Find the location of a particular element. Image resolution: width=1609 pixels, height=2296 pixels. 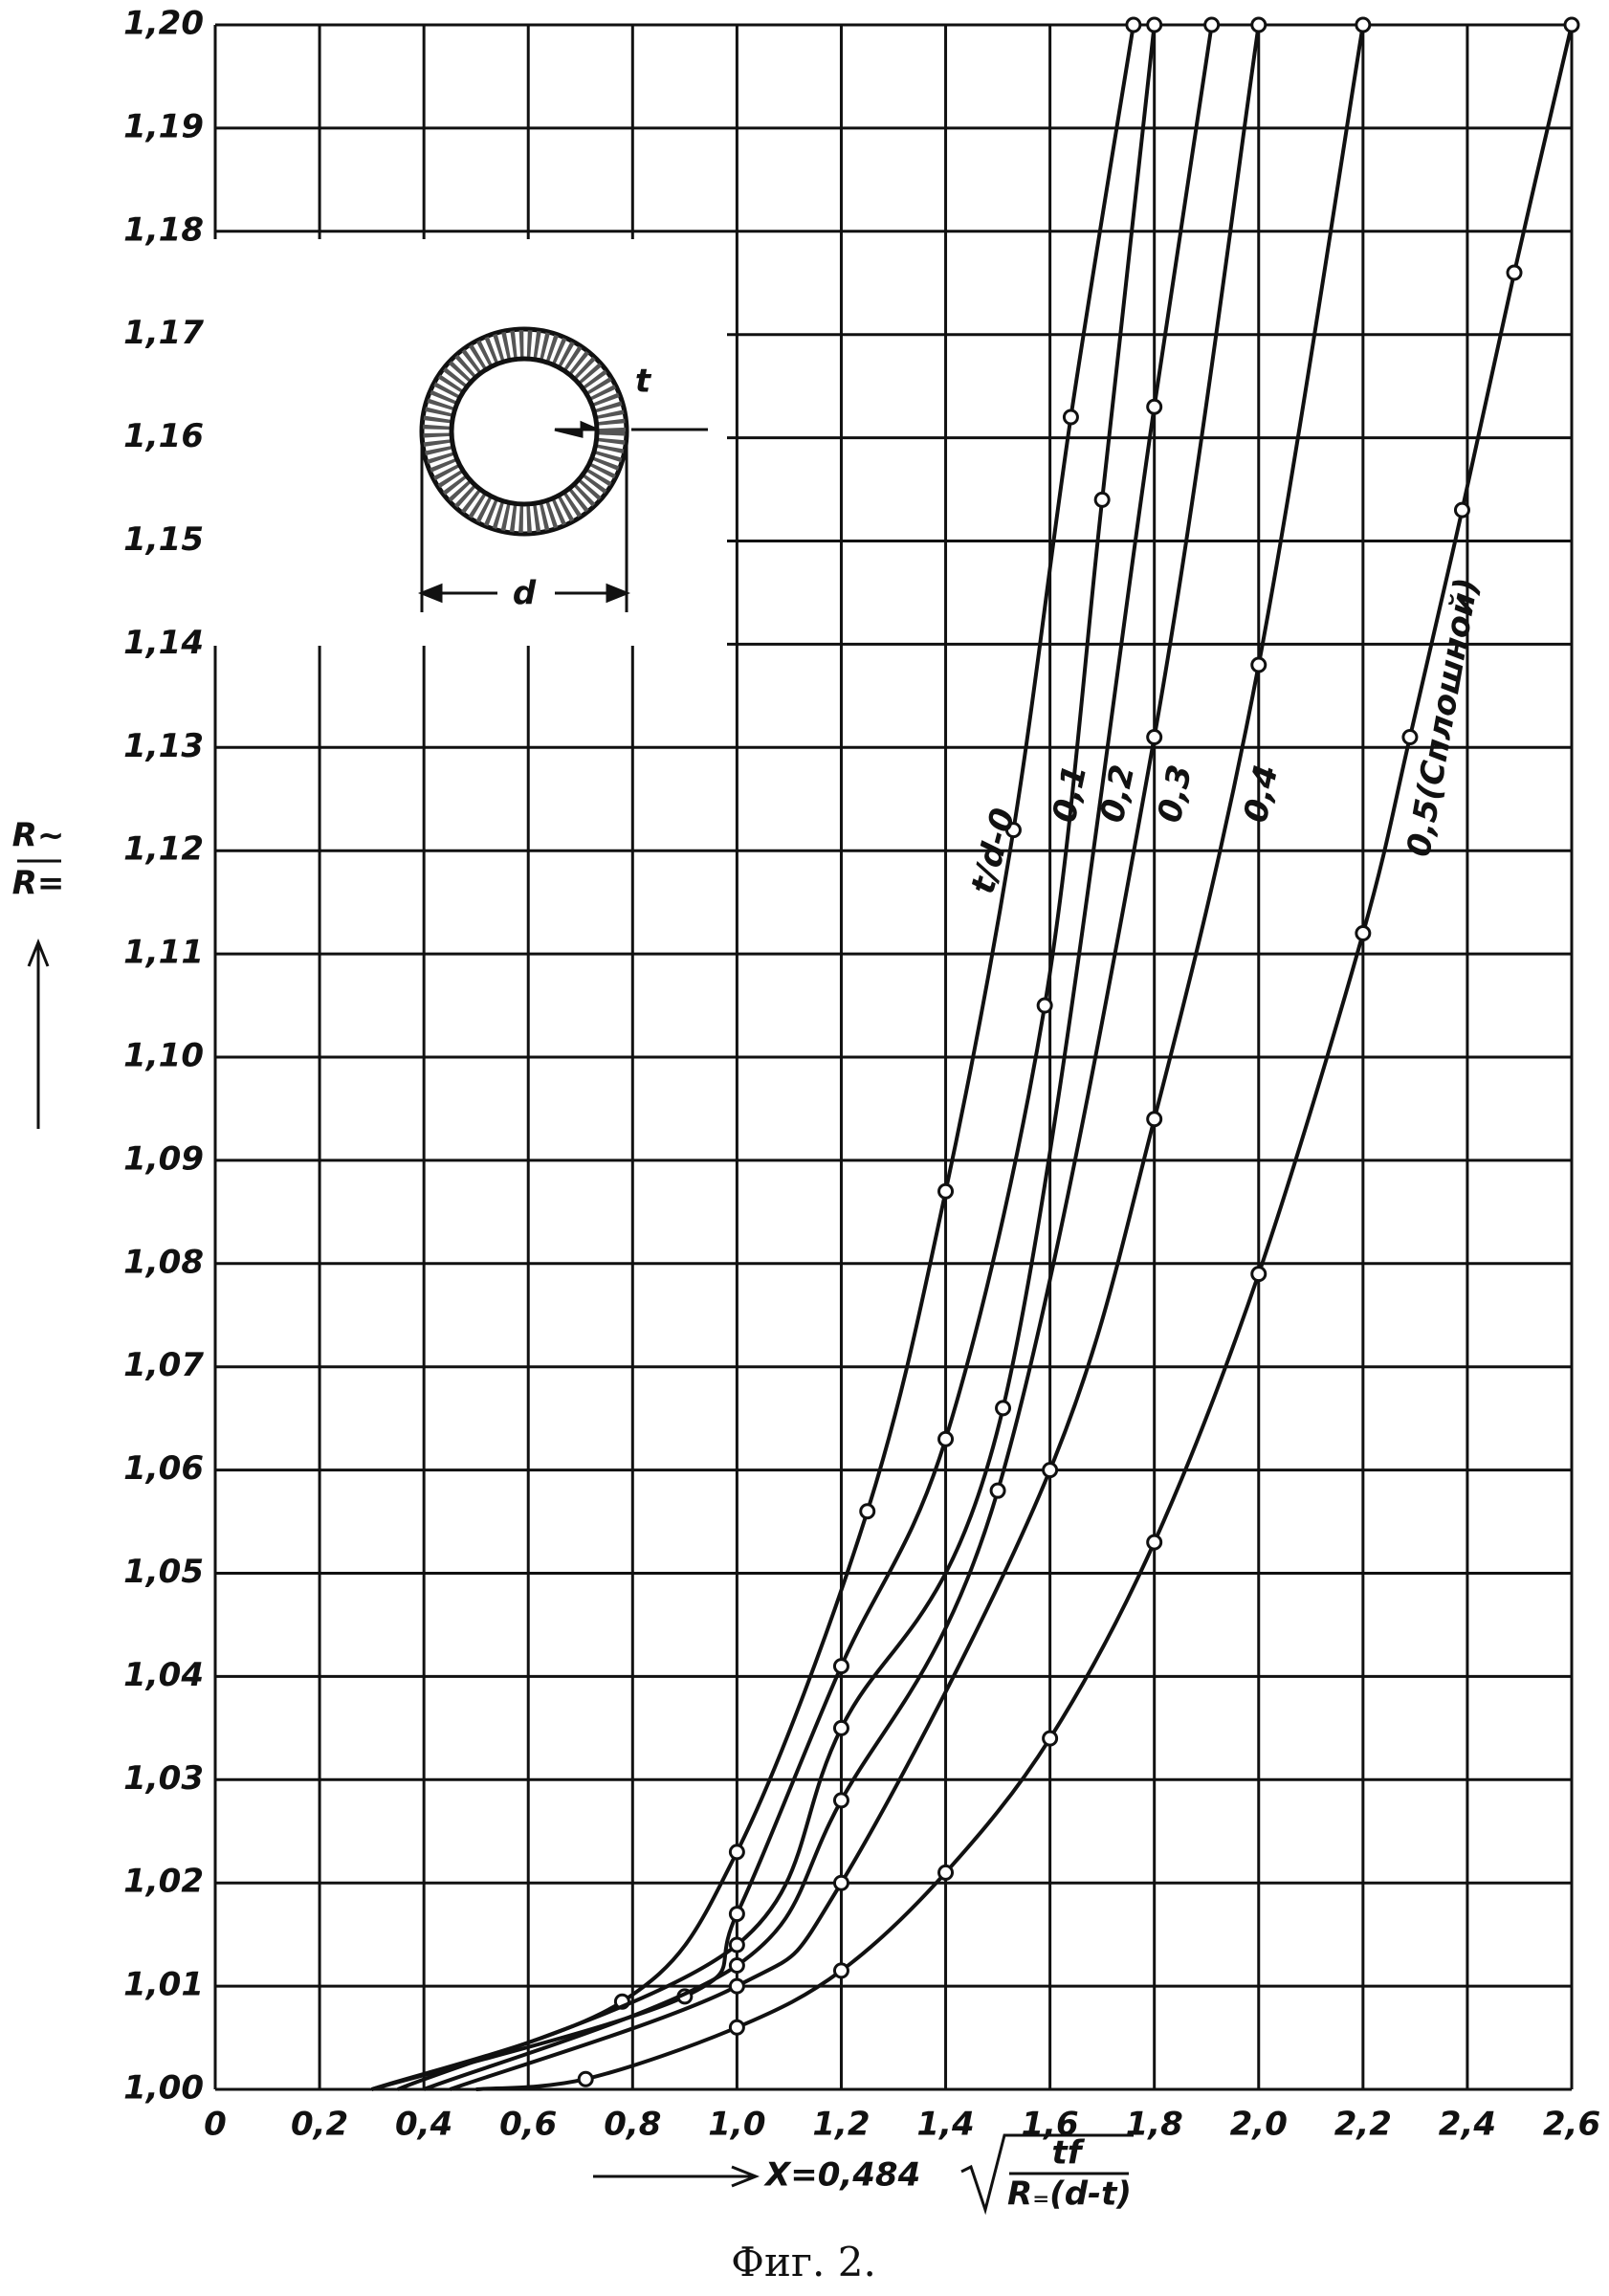

y-tick-label: 1,16 is located at coordinates (163, 436).